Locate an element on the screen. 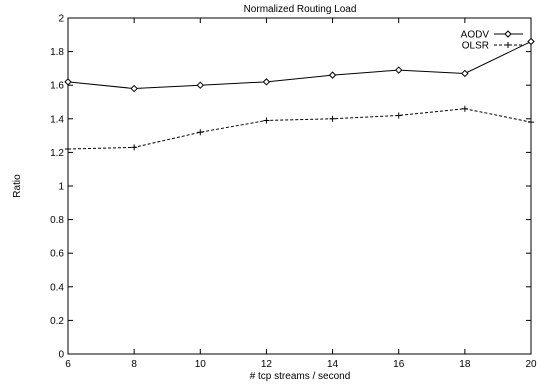 The image size is (537, 385). x-tick-label: 16 is located at coordinates (399, 364).